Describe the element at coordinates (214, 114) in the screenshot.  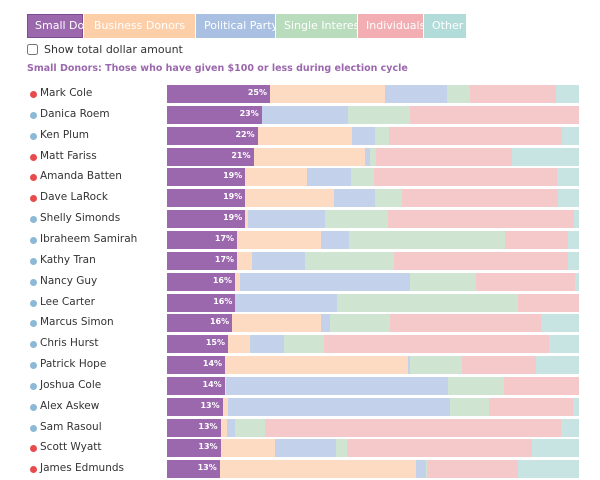
I see `segment-small-donors: 23%` at that location.